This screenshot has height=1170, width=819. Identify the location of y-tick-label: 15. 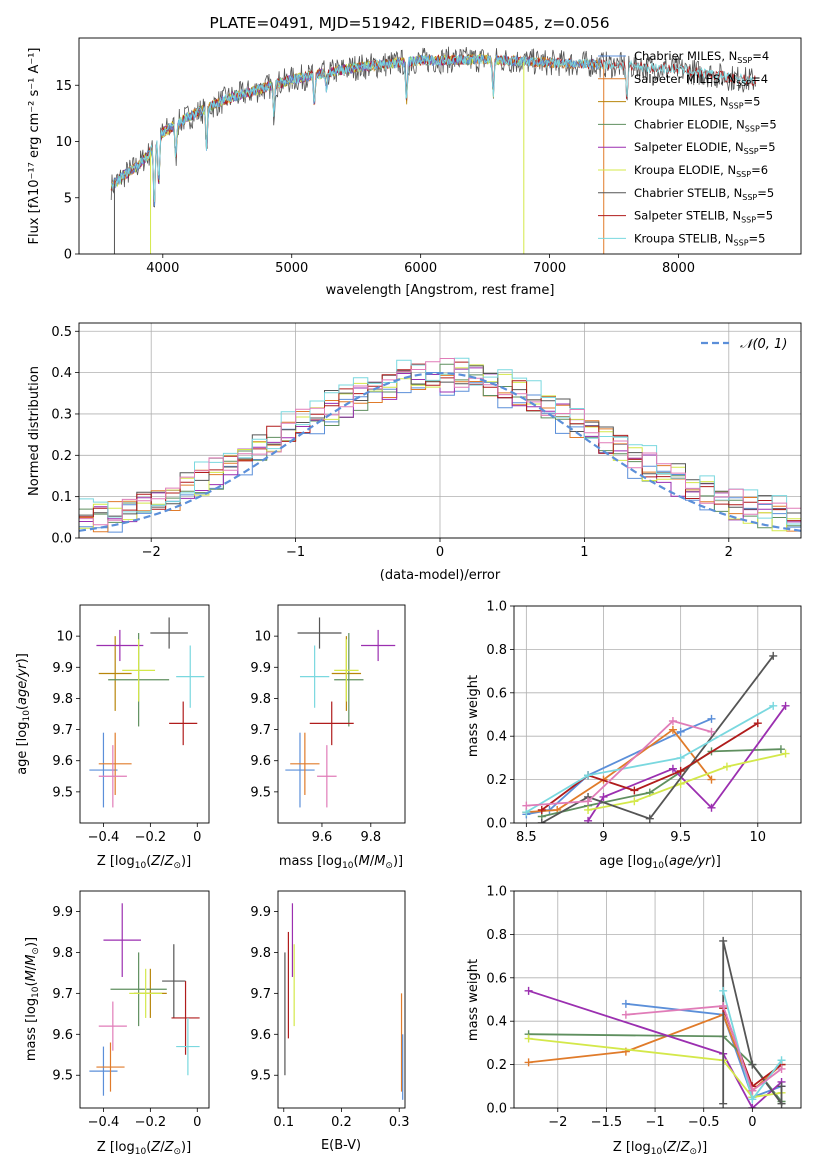
(63, 86).